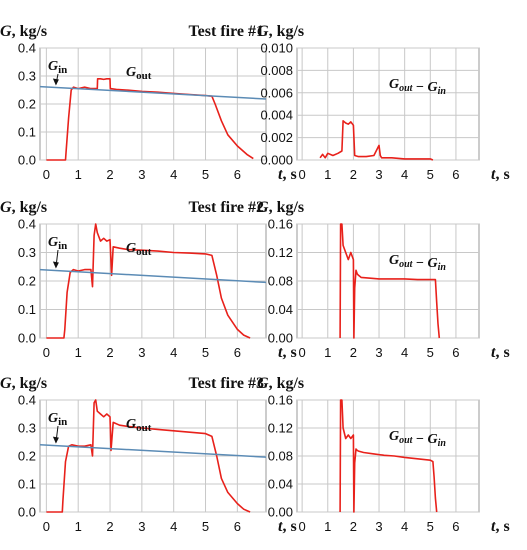  Describe the element at coordinates (27, 512) in the screenshot. I see `y-tick-label: 0.0` at that location.